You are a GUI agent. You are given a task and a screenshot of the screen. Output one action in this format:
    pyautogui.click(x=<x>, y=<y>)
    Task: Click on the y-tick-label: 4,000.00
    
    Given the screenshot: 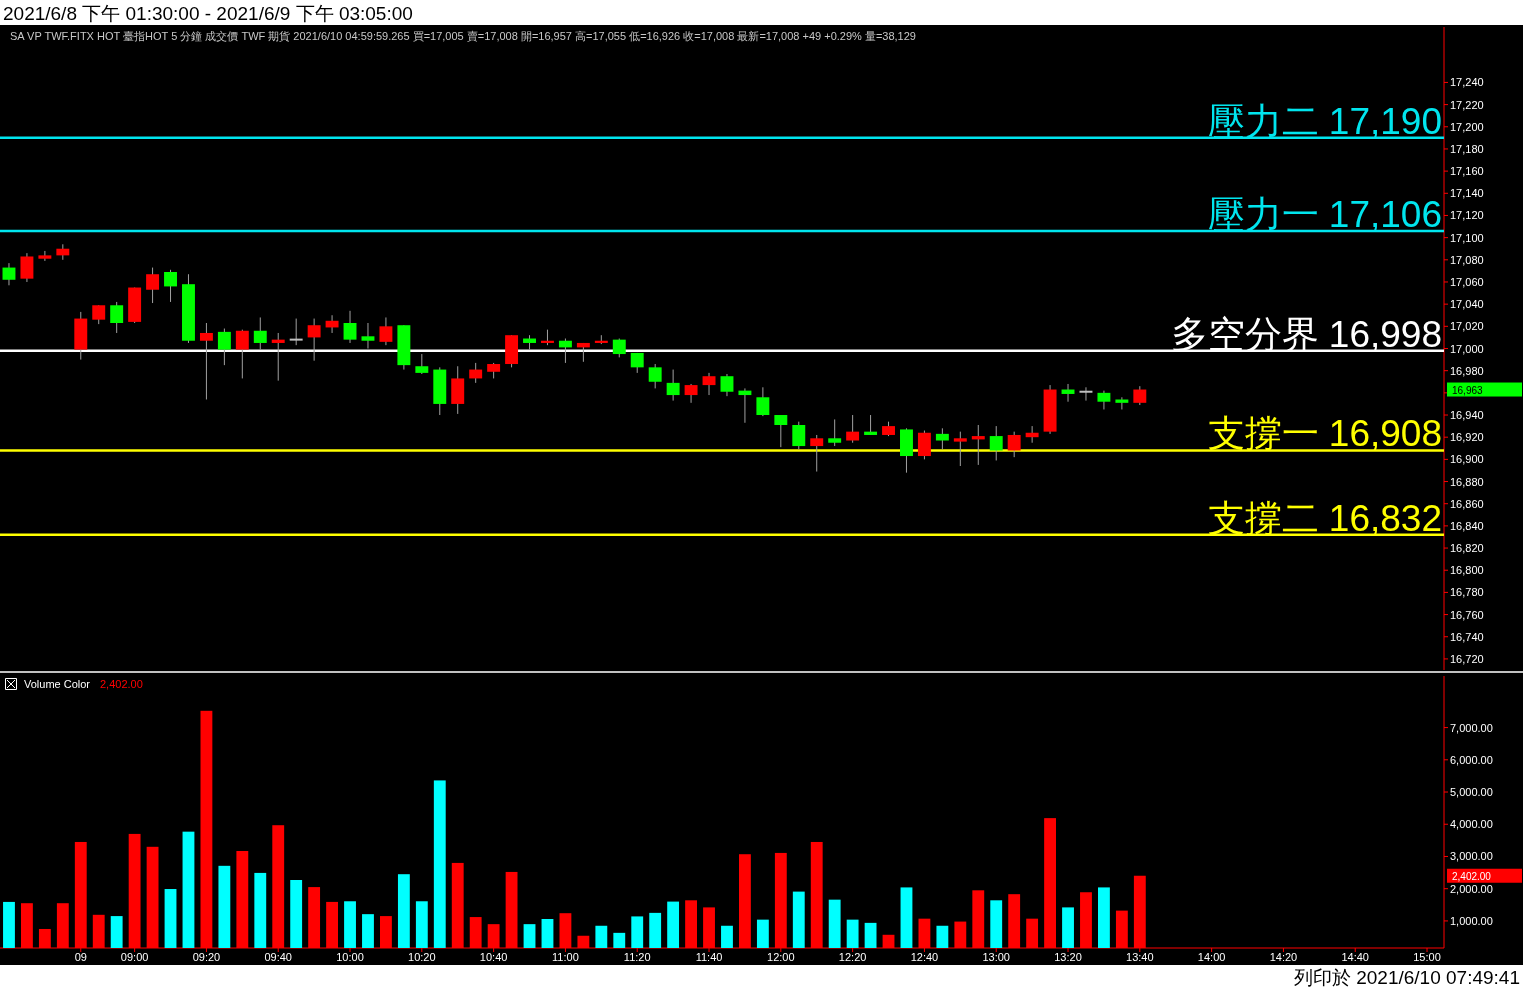 What is the action you would take?
    pyautogui.click(x=1471, y=824)
    